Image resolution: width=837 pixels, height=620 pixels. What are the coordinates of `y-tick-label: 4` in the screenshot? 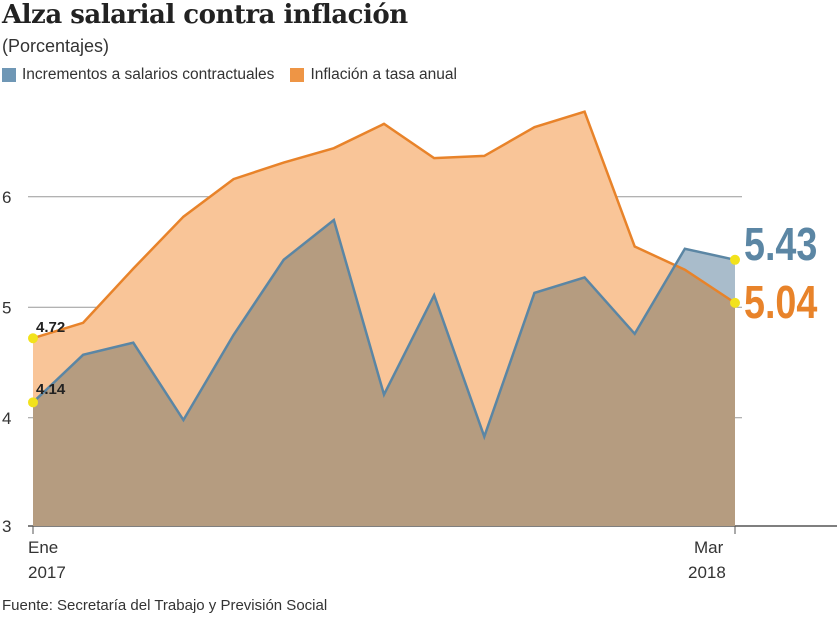 It's located at (6, 418).